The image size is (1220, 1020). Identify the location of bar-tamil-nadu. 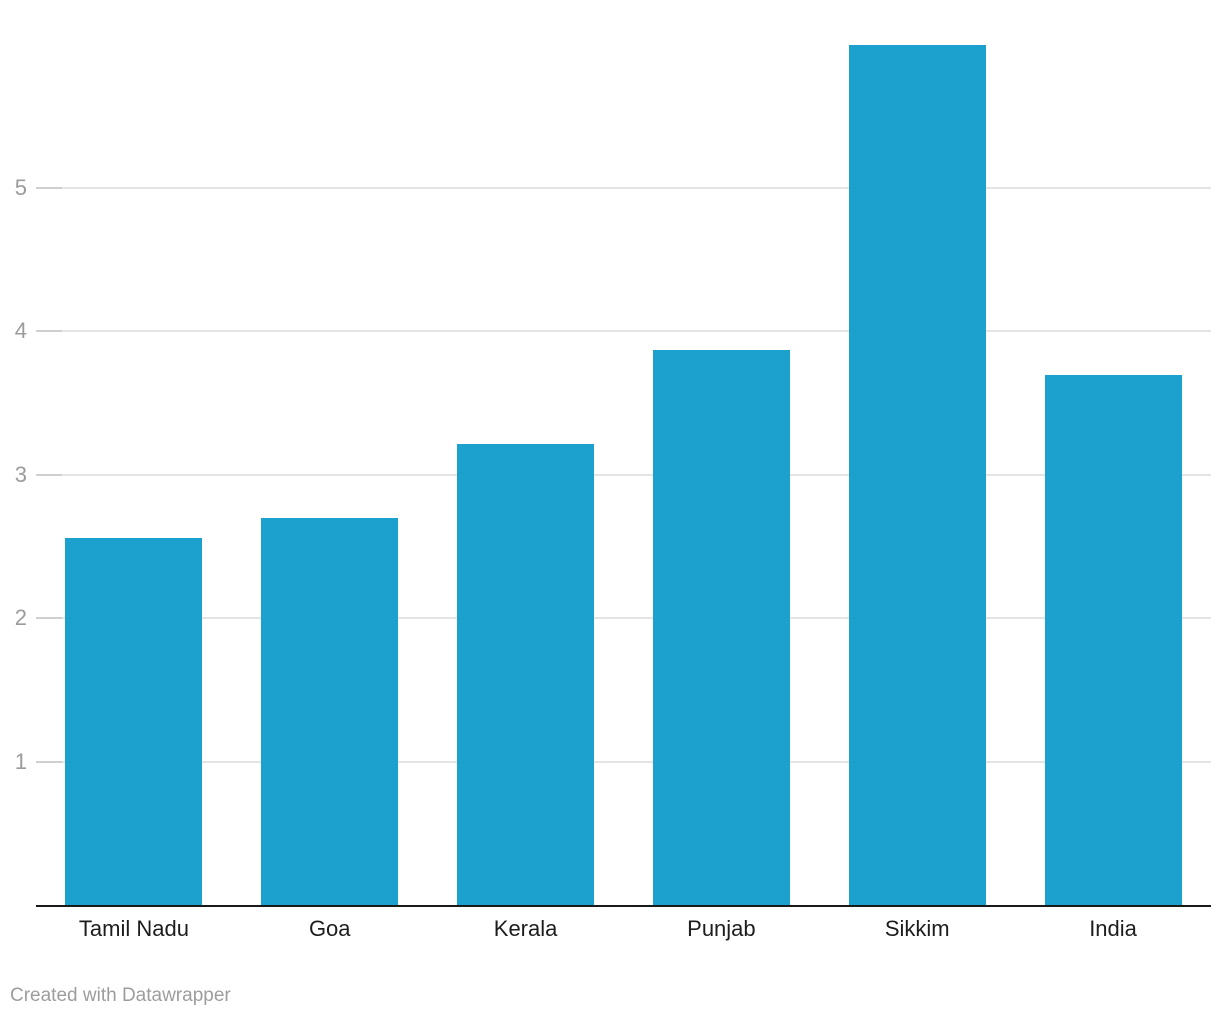
(134, 721).